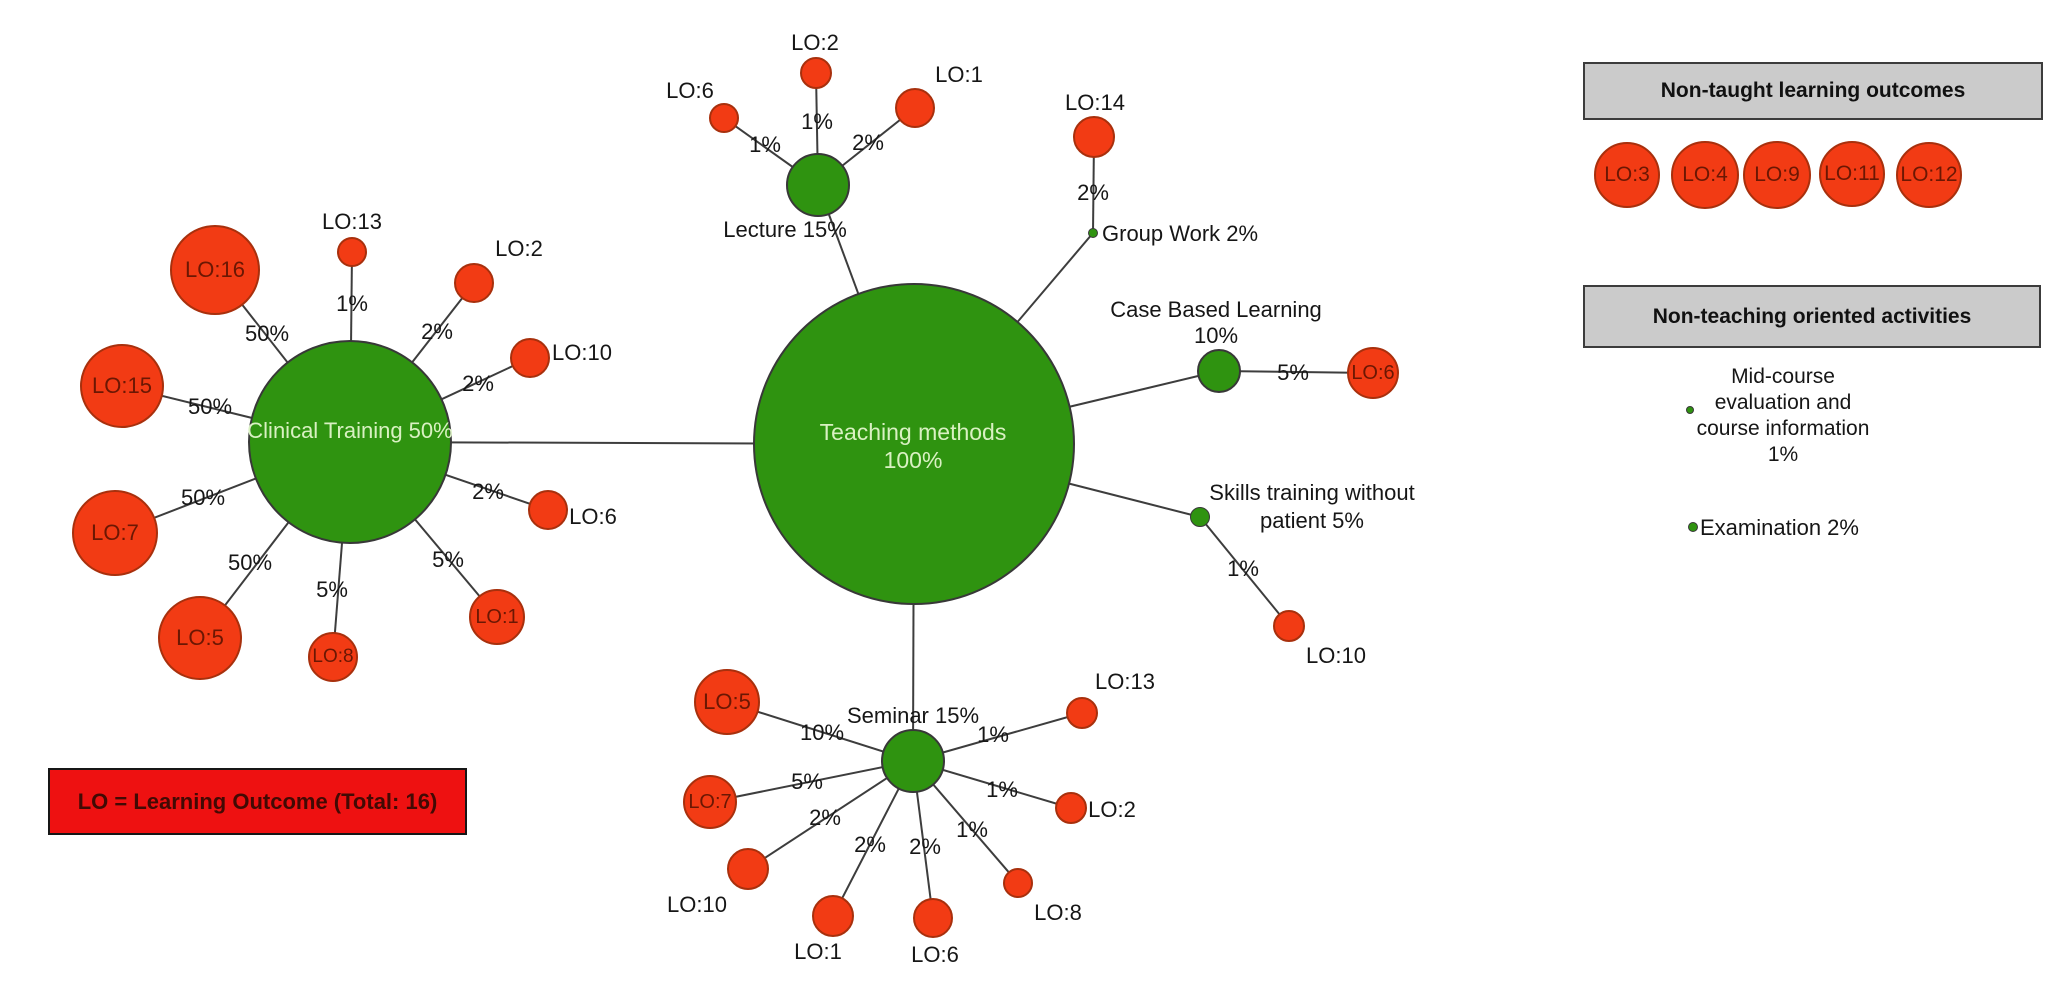 This screenshot has height=1001, width=2059. Describe the element at coordinates (959, 74) in the screenshot. I see `lecture-lo1-label: LO:1` at that location.